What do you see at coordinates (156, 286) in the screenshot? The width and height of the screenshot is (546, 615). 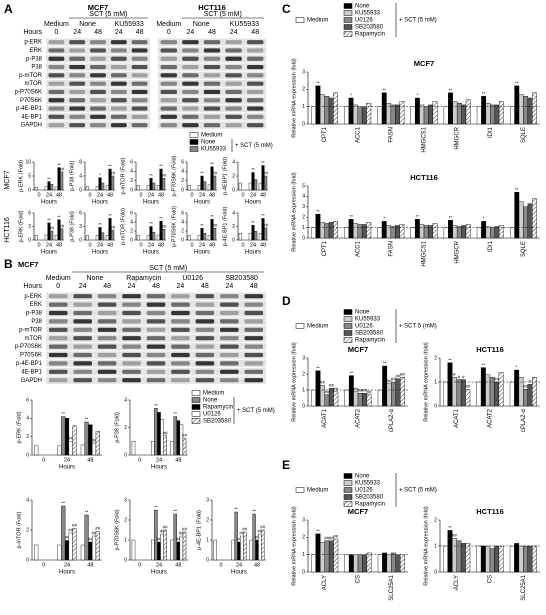 I see `hour: 48` at bounding box center [156, 286].